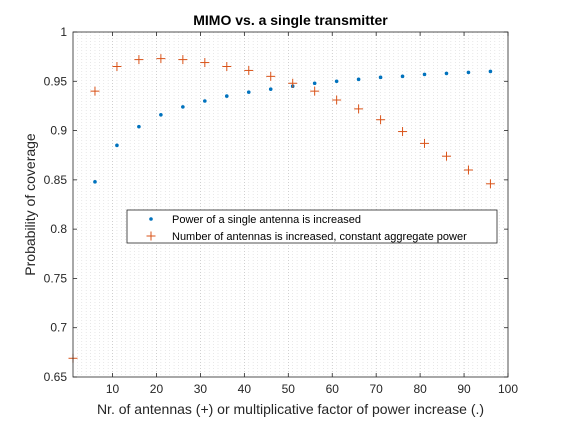 The image size is (562, 423). I want to click on x-tick-label: 10, so click(113, 389).